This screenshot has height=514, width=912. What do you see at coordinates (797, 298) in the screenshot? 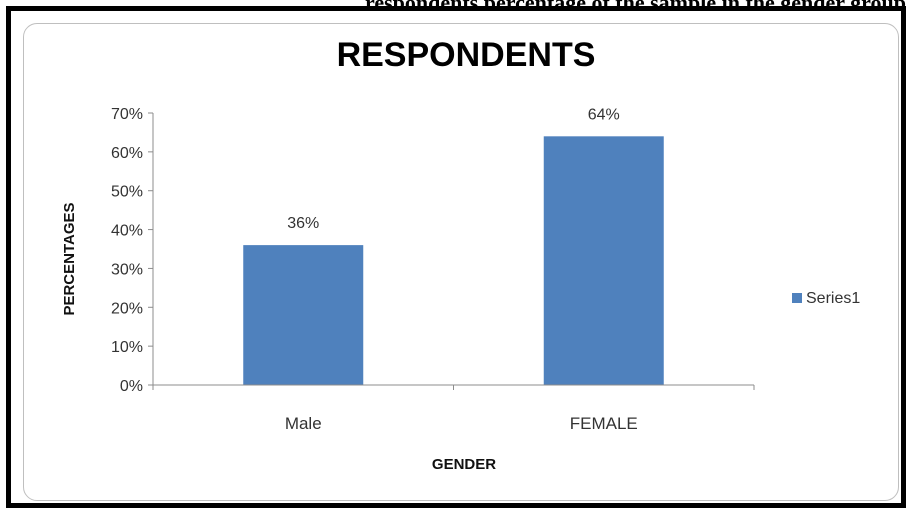
I see `legend-swatch` at bounding box center [797, 298].